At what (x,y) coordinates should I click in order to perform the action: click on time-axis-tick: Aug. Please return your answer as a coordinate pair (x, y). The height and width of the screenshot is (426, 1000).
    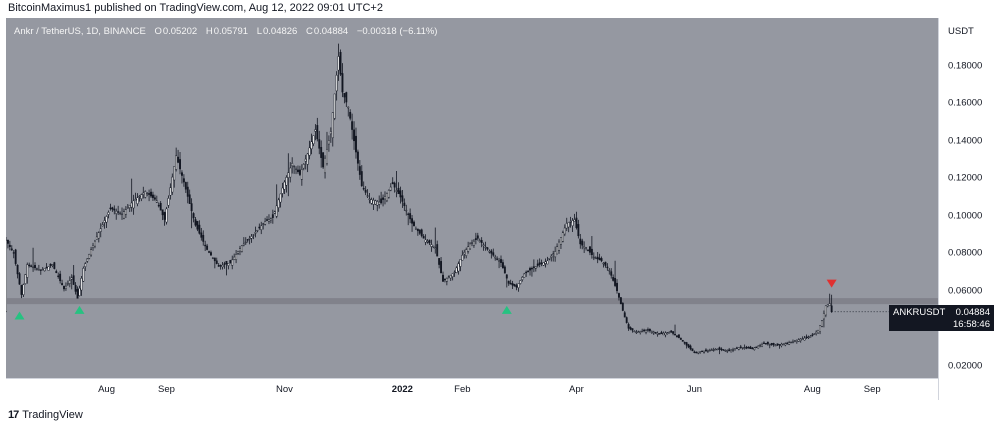
    Looking at the image, I should click on (812, 389).